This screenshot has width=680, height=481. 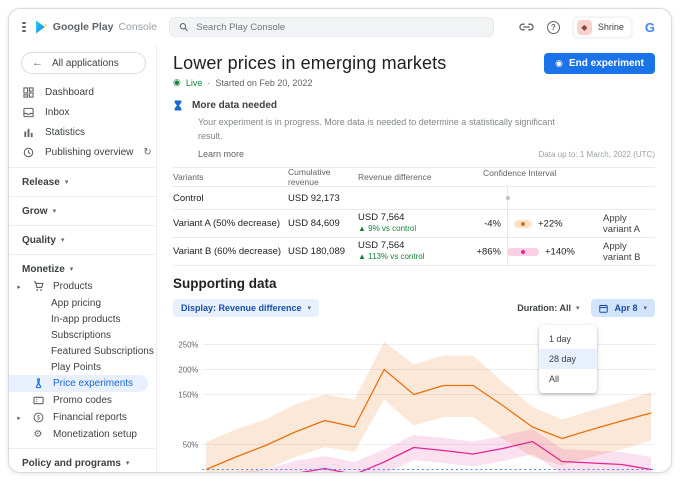 What do you see at coordinates (221, 154) in the screenshot?
I see `learn-more-link: Learn more` at bounding box center [221, 154].